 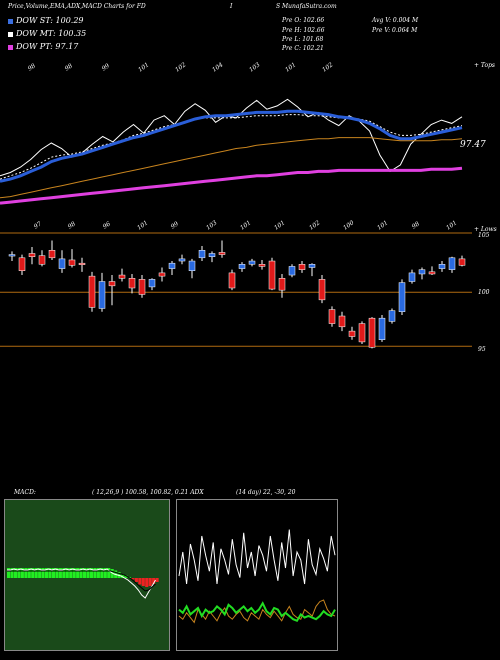 What do you see at coordinates (303, 20) in the screenshot?
I see `stat-open: Pre O: 102.66` at bounding box center [303, 20].